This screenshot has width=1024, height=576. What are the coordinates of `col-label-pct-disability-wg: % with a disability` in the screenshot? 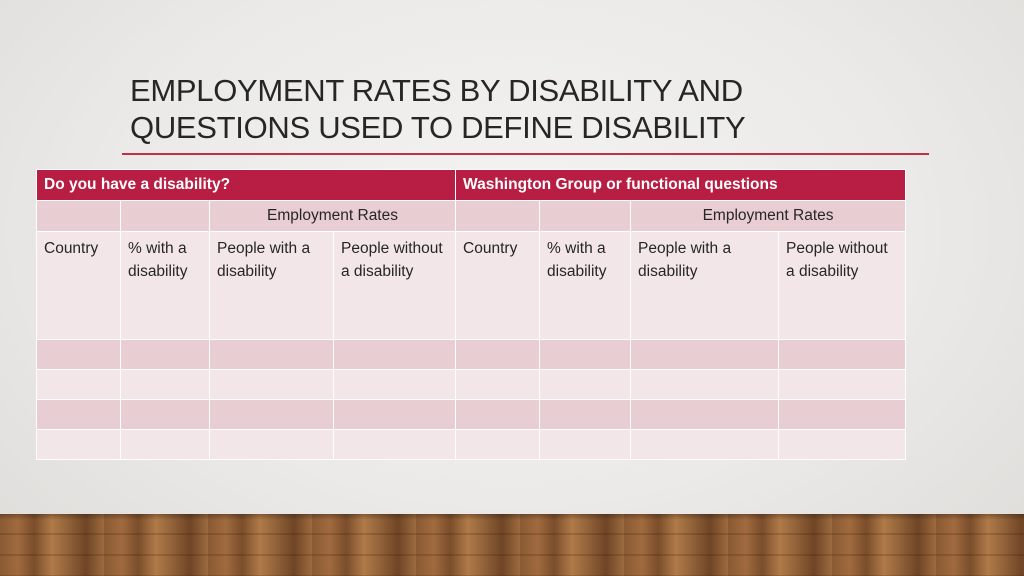 It's located at (585, 285).